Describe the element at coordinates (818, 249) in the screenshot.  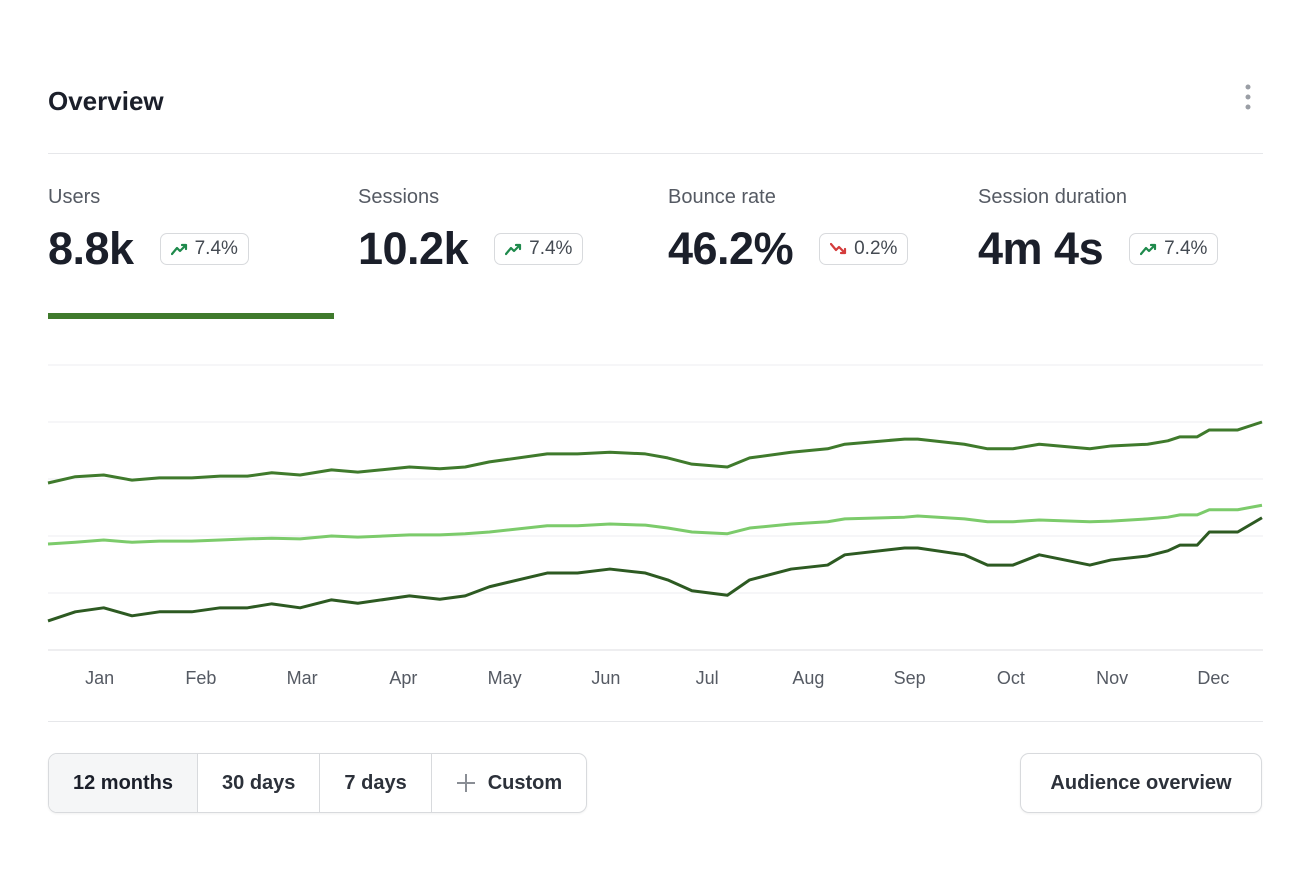
I see `metric-row: 46.2% 0.2%` at that location.